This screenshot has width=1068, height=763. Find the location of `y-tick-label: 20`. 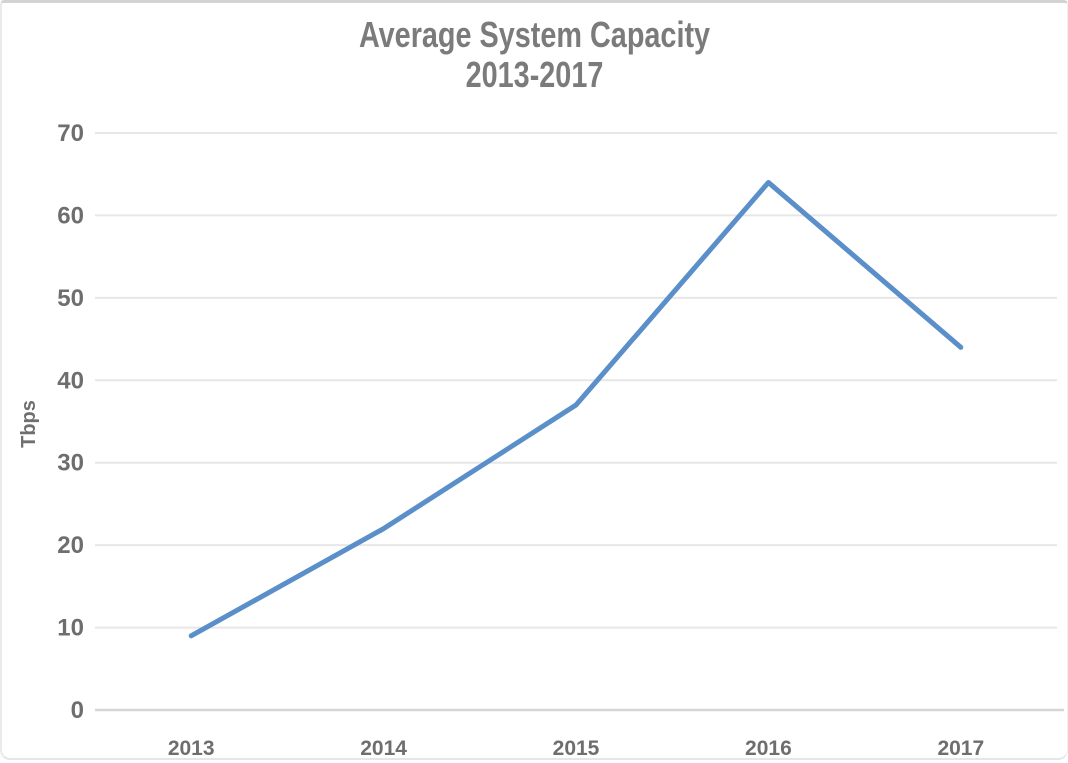

y-tick-label: 20 is located at coordinates (70, 545).